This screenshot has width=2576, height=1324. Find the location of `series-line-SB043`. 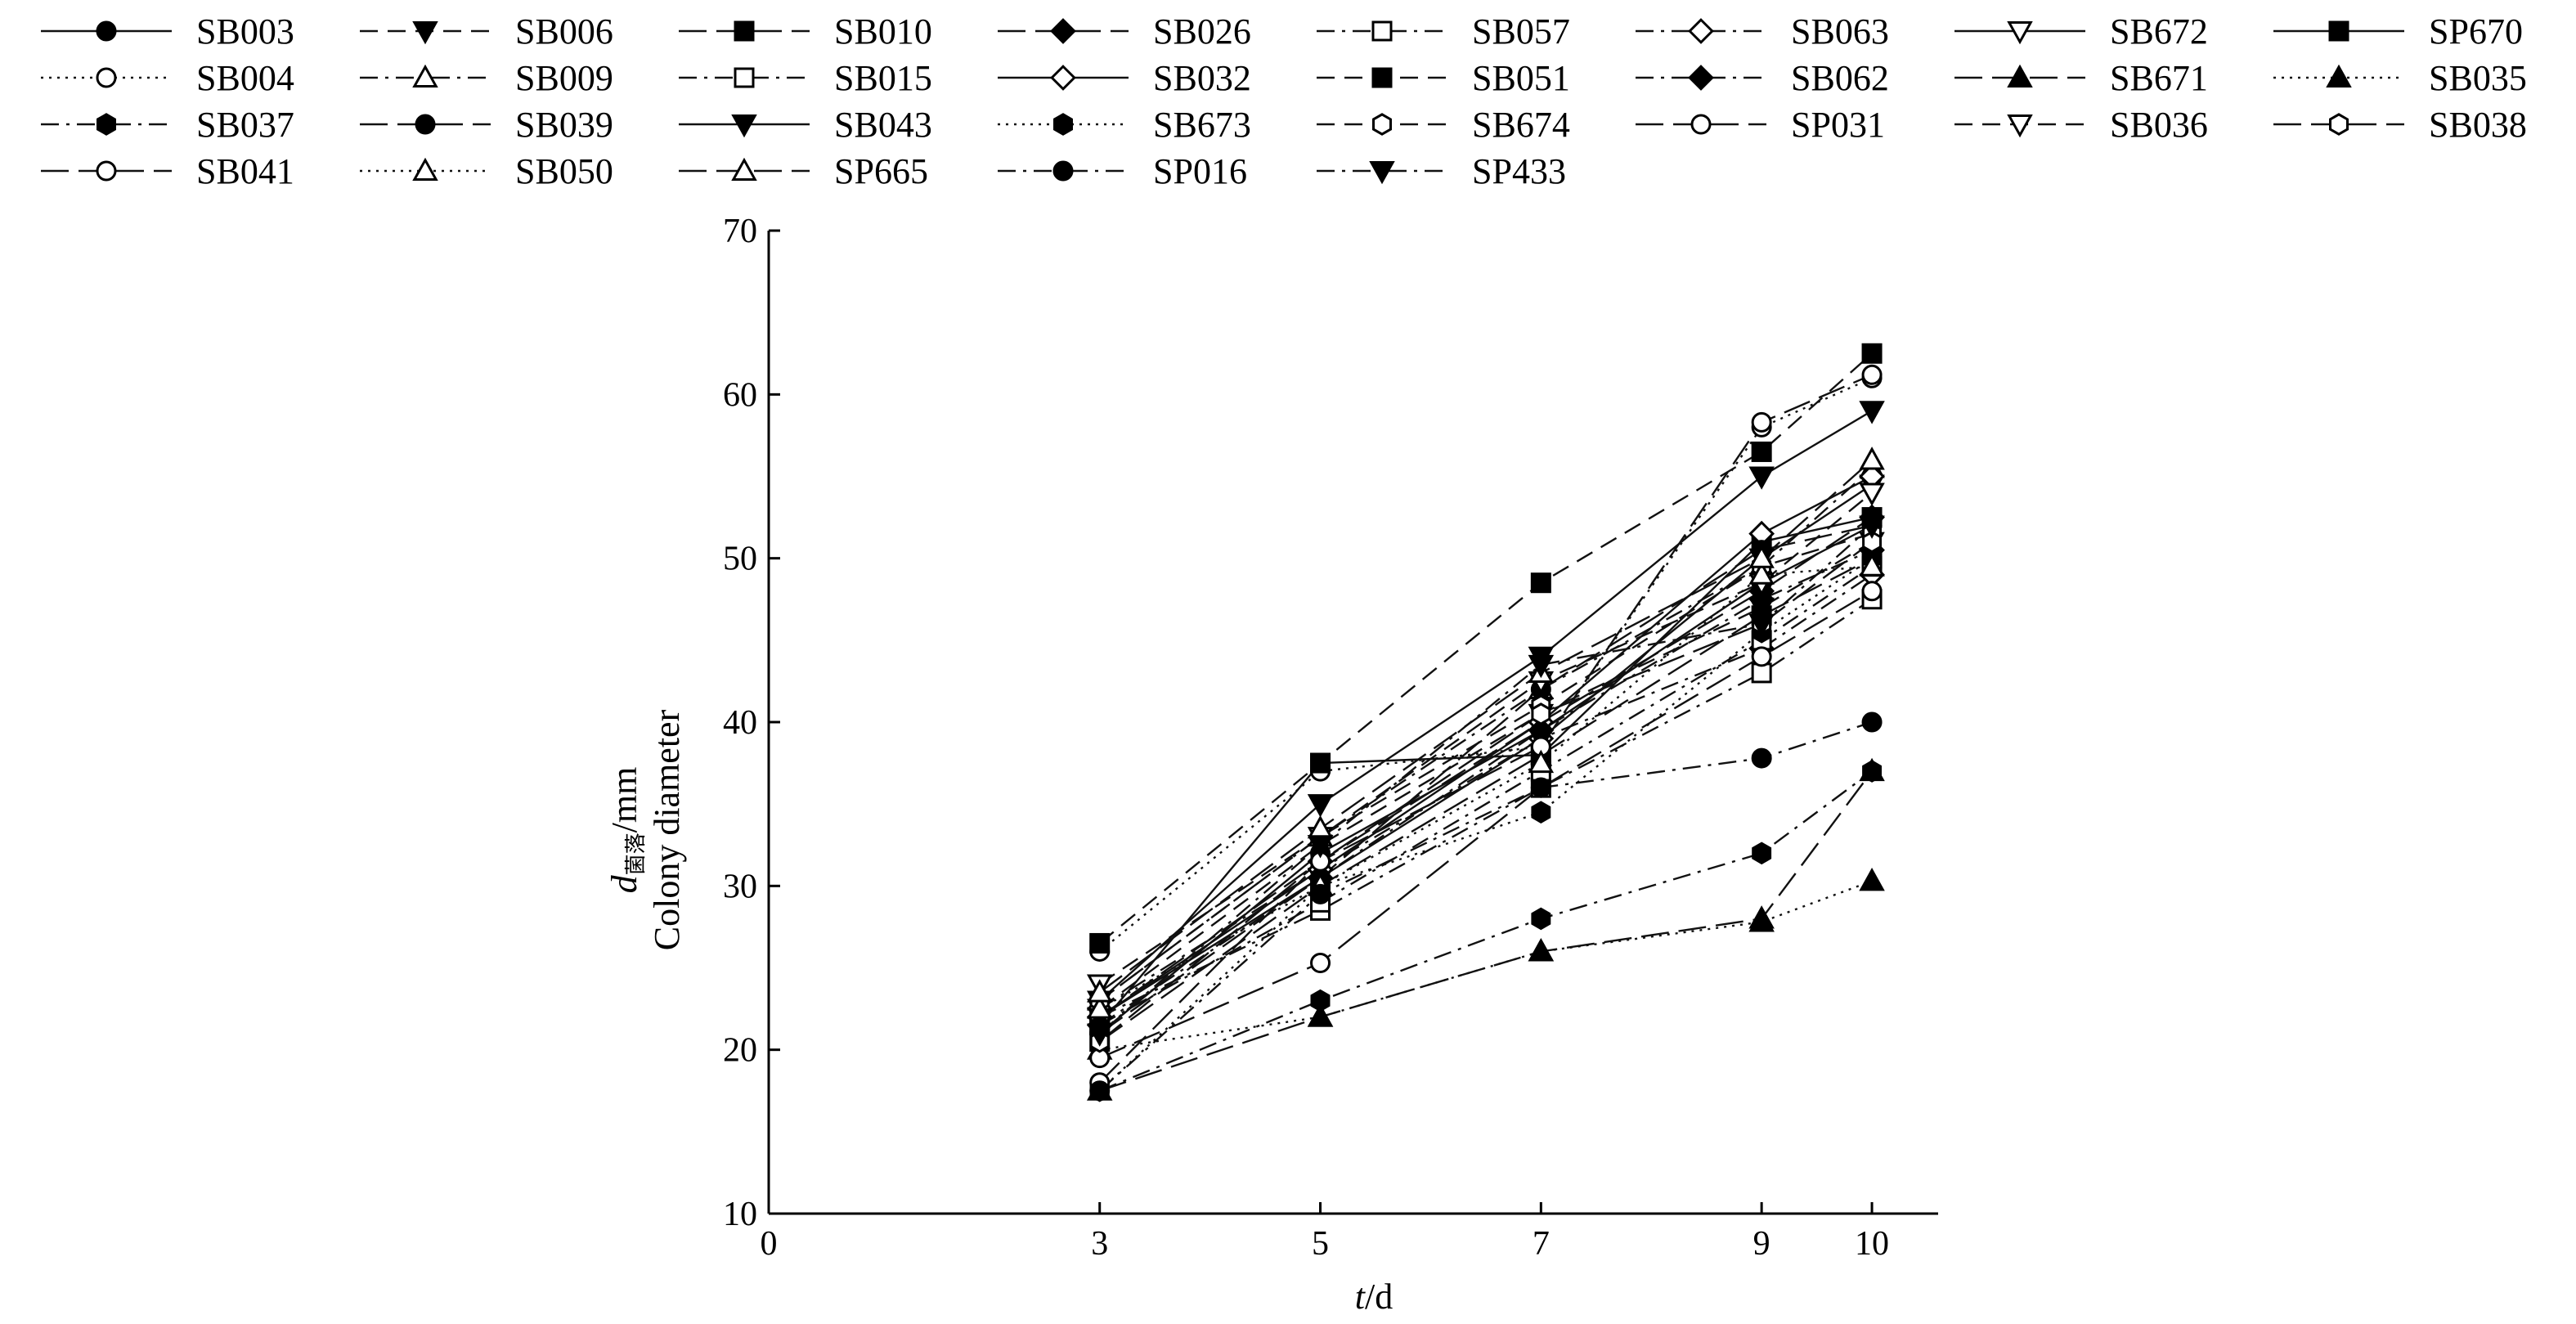

series-line-SB043 is located at coordinates (1485, 706).